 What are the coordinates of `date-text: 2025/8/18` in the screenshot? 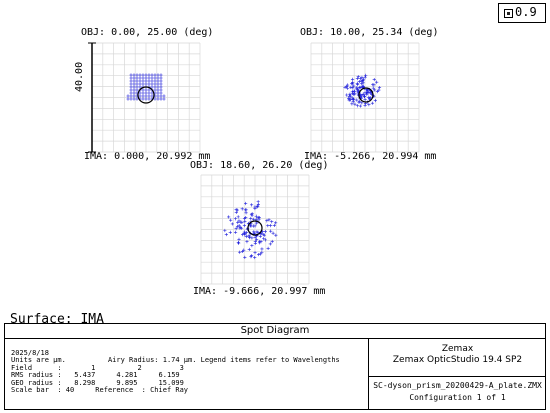 It's located at (30, 352).